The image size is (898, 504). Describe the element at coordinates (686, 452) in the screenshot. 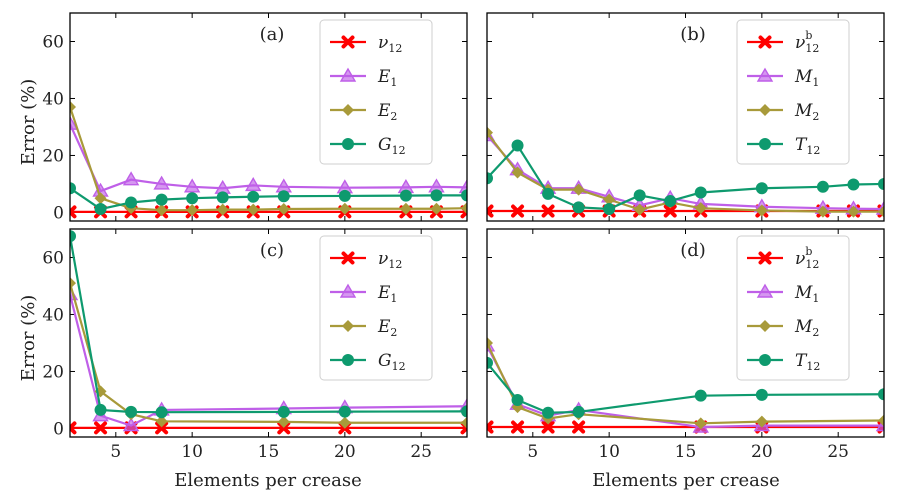

I see `x-tick-label: 15` at that location.